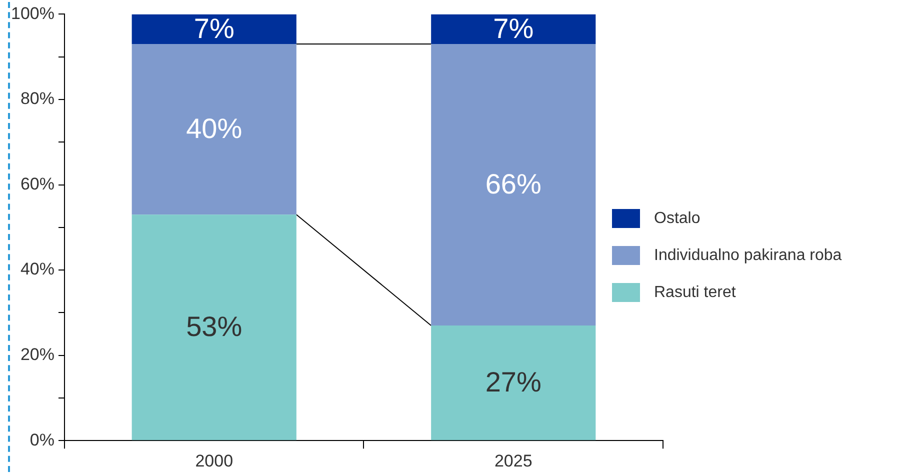 The height and width of the screenshot is (475, 907). What do you see at coordinates (37, 354) in the screenshot?
I see `y-tick-label: 20%` at bounding box center [37, 354].